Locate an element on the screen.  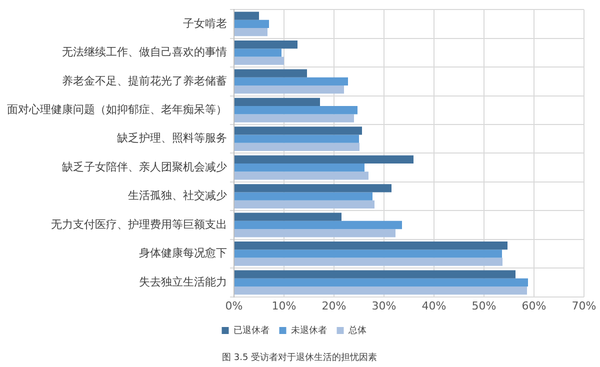
x-tick-label: 30% is located at coordinates (384, 305).